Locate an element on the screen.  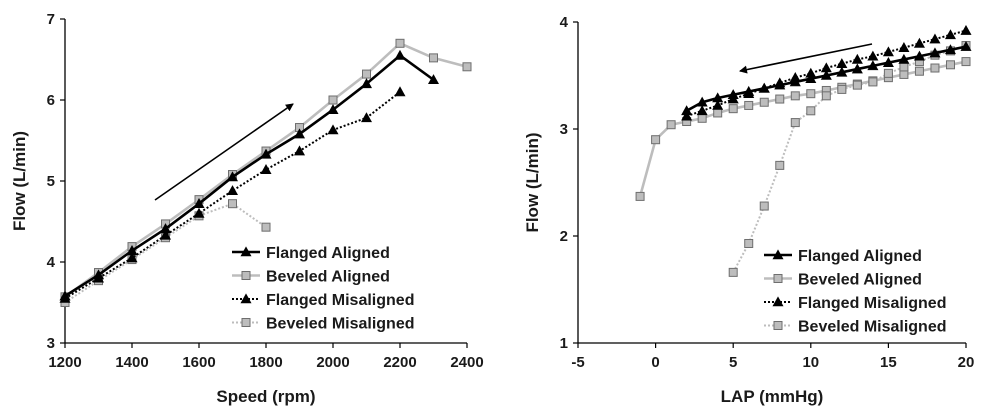
legend-label: Beveled Aligned is located at coordinates (328, 277).